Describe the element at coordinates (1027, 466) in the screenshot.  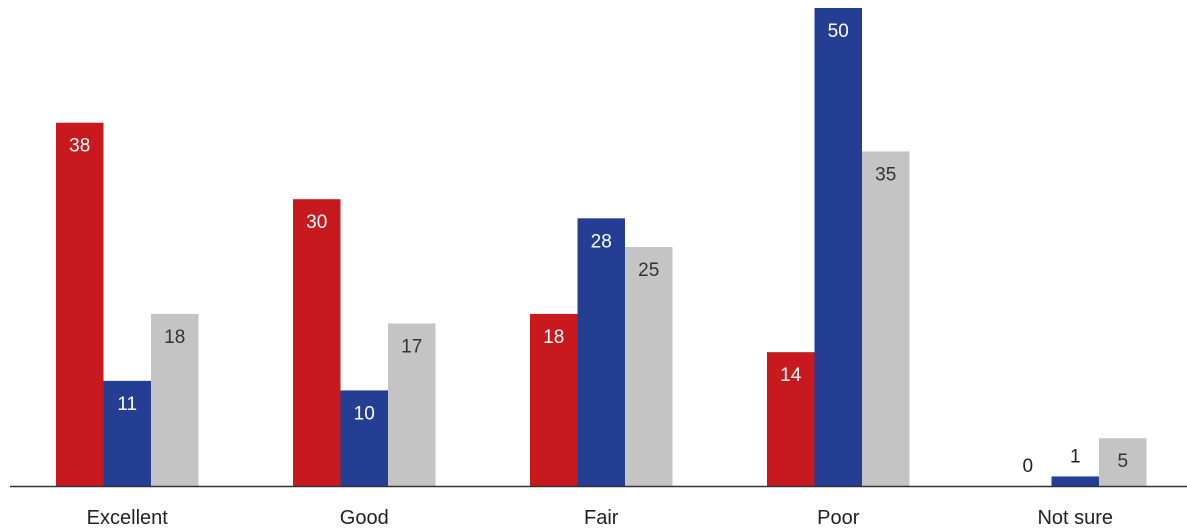
I see `value-label-not-sure-s1: 0` at that location.